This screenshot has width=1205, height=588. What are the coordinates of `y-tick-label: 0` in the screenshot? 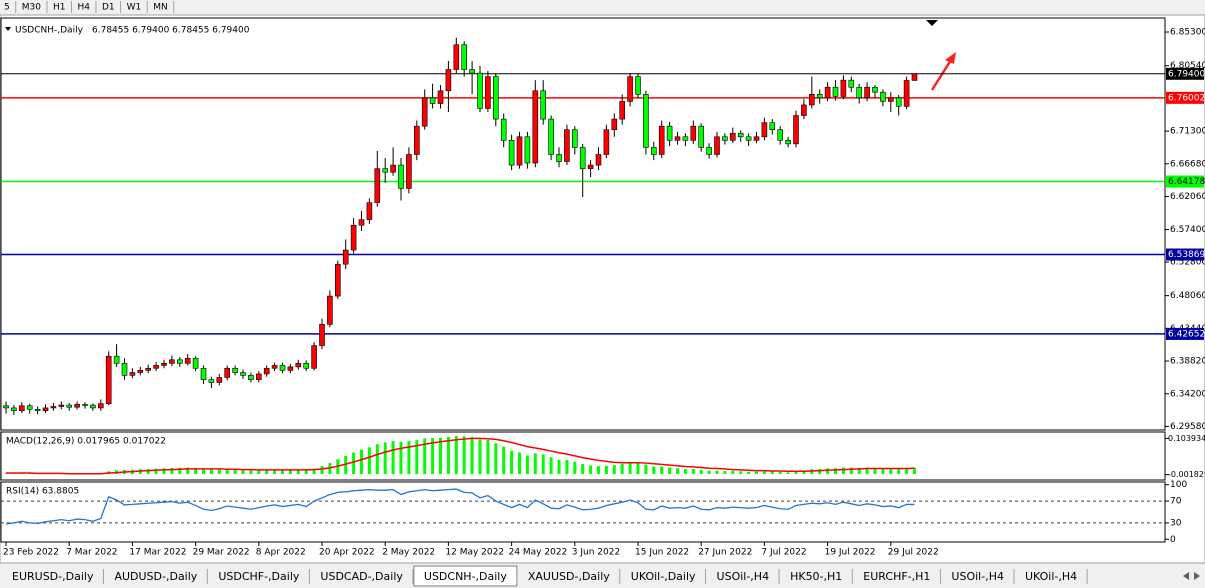 It's located at (1173, 540).